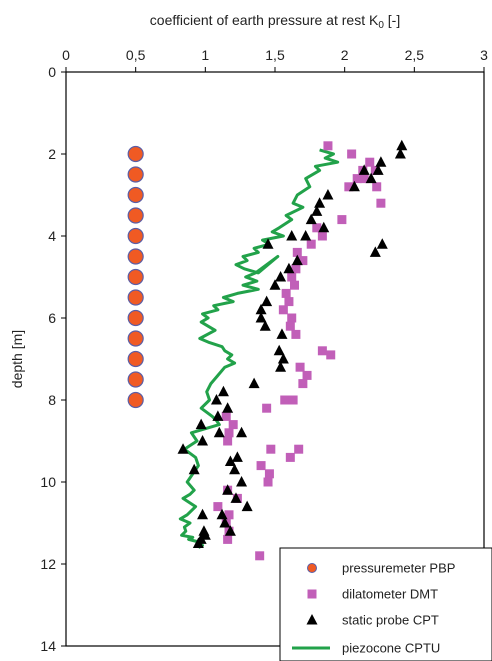 The width and height of the screenshot is (492, 661). What do you see at coordinates (48, 564) in the screenshot?
I see `y-tick-label: 12` at bounding box center [48, 564].